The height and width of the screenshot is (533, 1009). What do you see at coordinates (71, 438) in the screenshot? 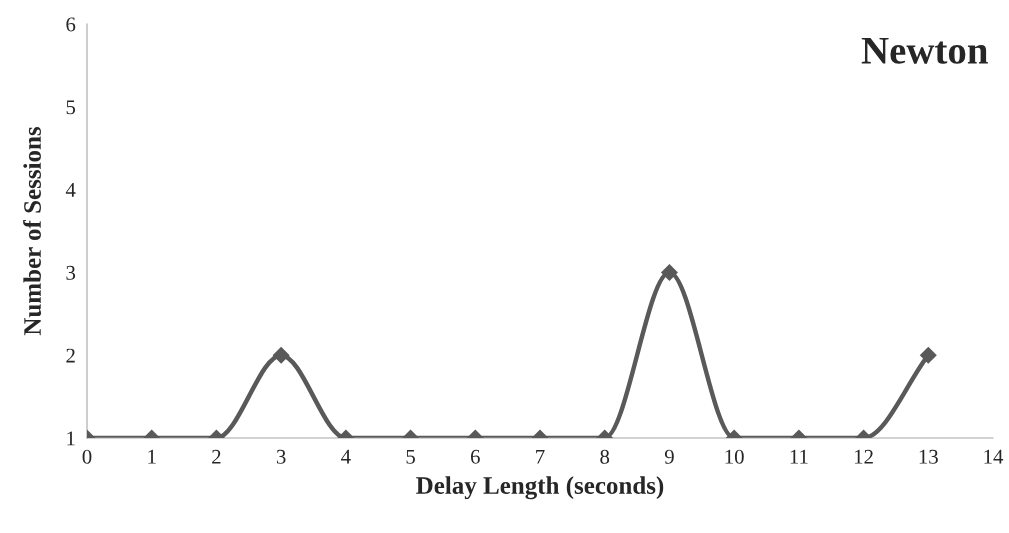
I see `y-tick-label: 1` at bounding box center [71, 438].